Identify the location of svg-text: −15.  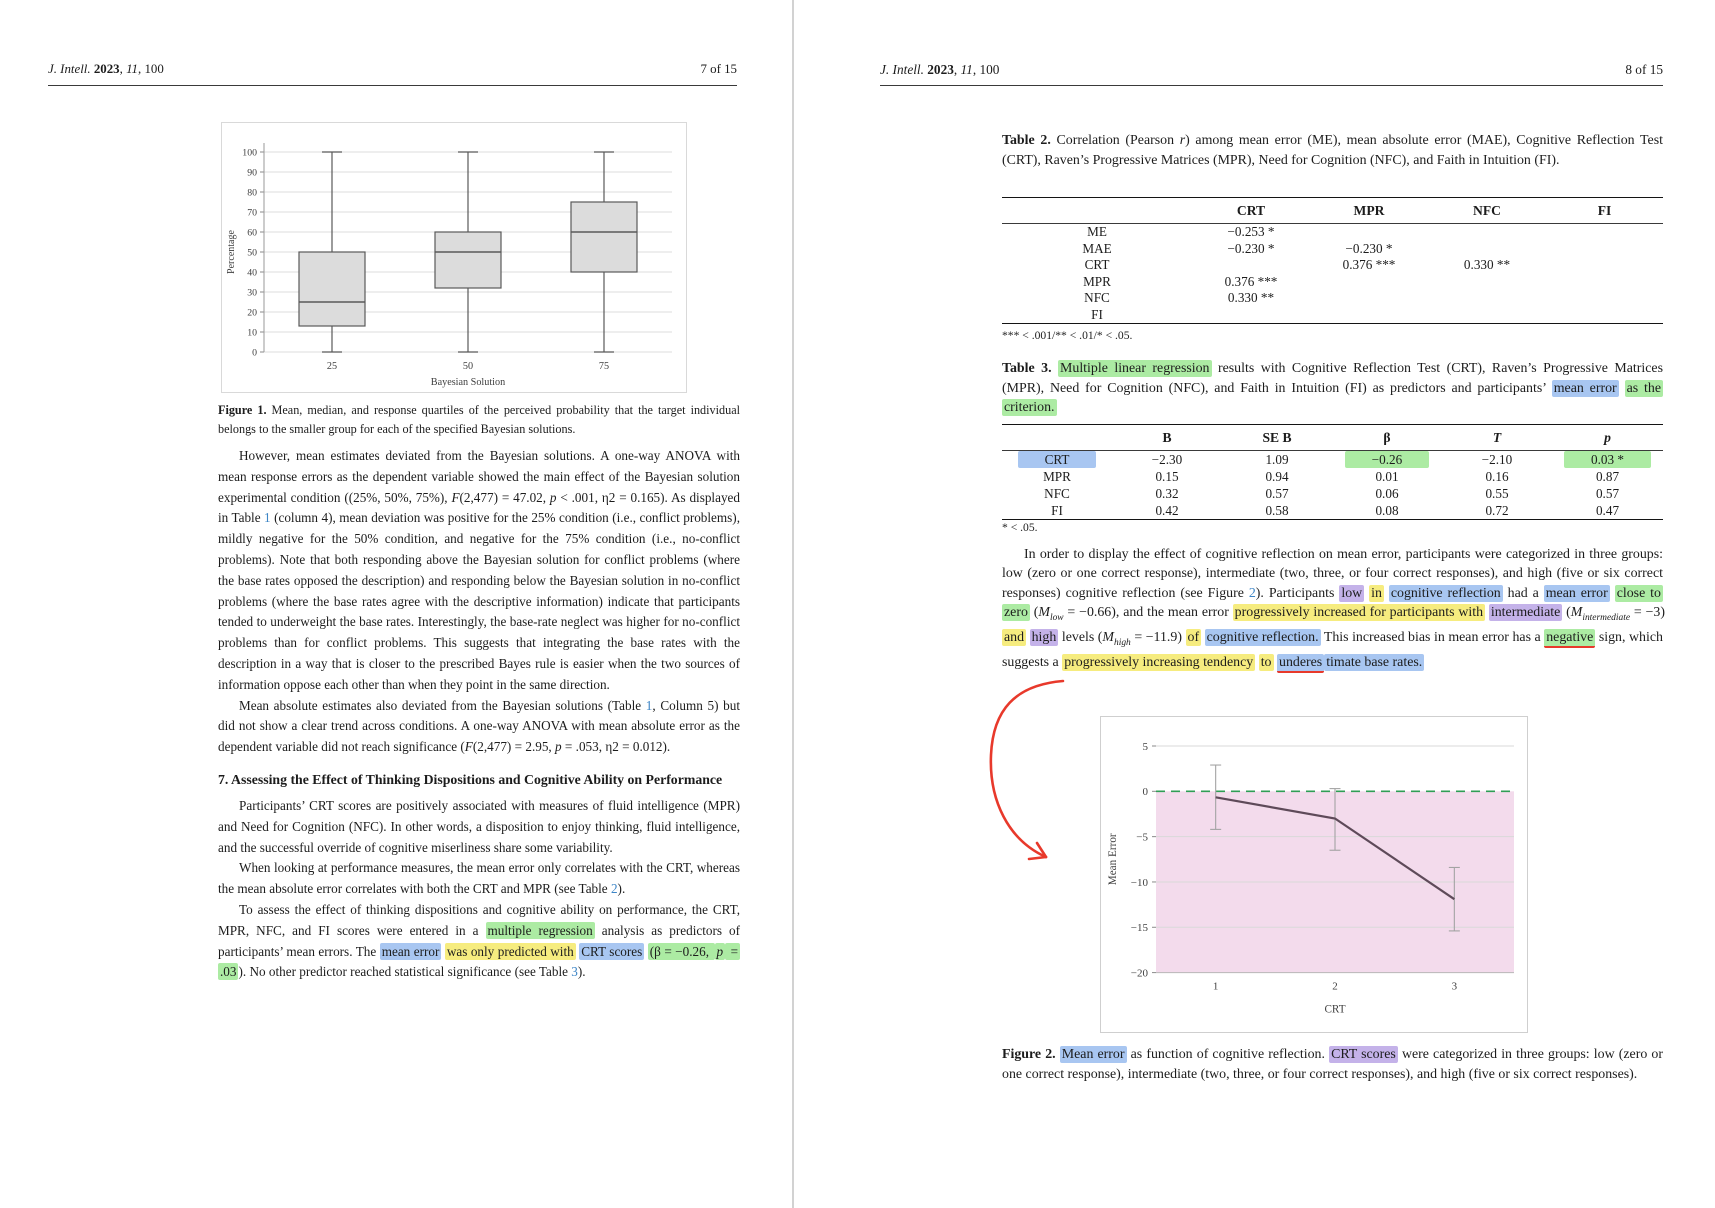
(1140, 928).